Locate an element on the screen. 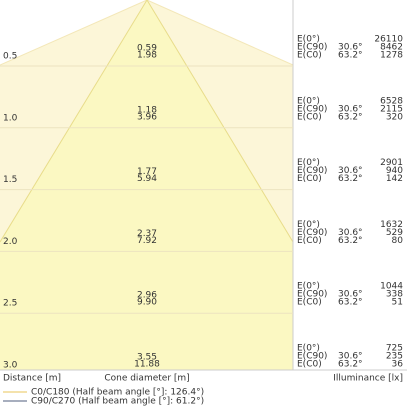 The image size is (407, 411). diameter-c0: 3.96 is located at coordinates (147, 117).